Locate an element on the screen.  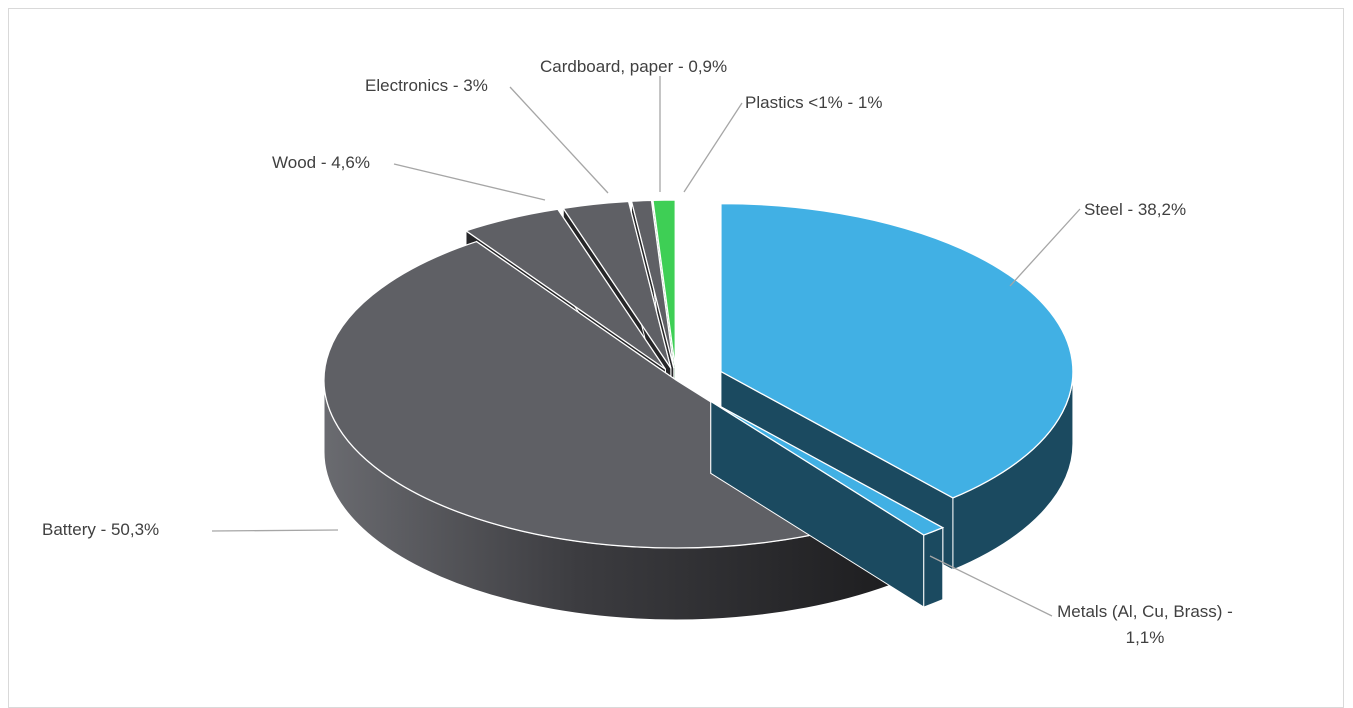
slice-top-cardboard-paper is located at coordinates (652, 284).